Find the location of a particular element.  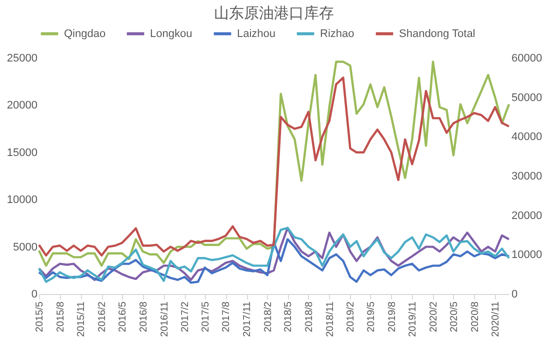

legend-label: Rizhao is located at coordinates (337, 34).